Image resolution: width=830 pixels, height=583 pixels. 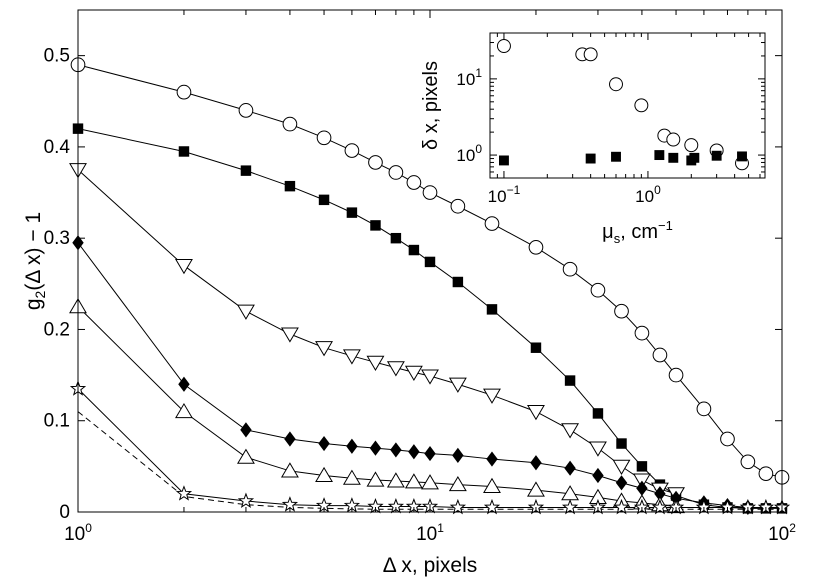 What do you see at coordinates (64, 512) in the screenshot?
I see `y-tick-label: 0` at bounding box center [64, 512].